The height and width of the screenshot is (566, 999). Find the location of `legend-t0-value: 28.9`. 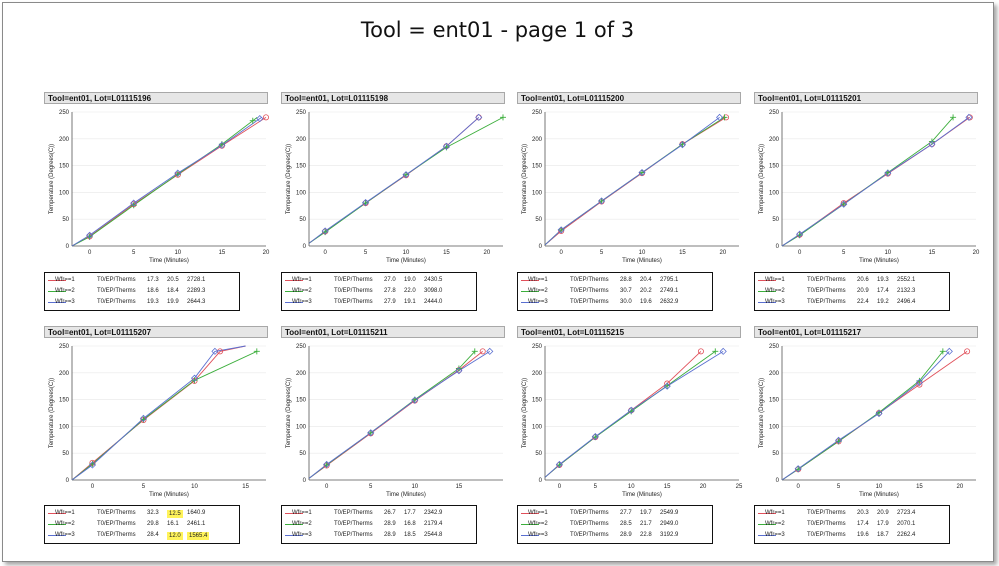

legend-t0-value: 28.9 is located at coordinates (626, 535).